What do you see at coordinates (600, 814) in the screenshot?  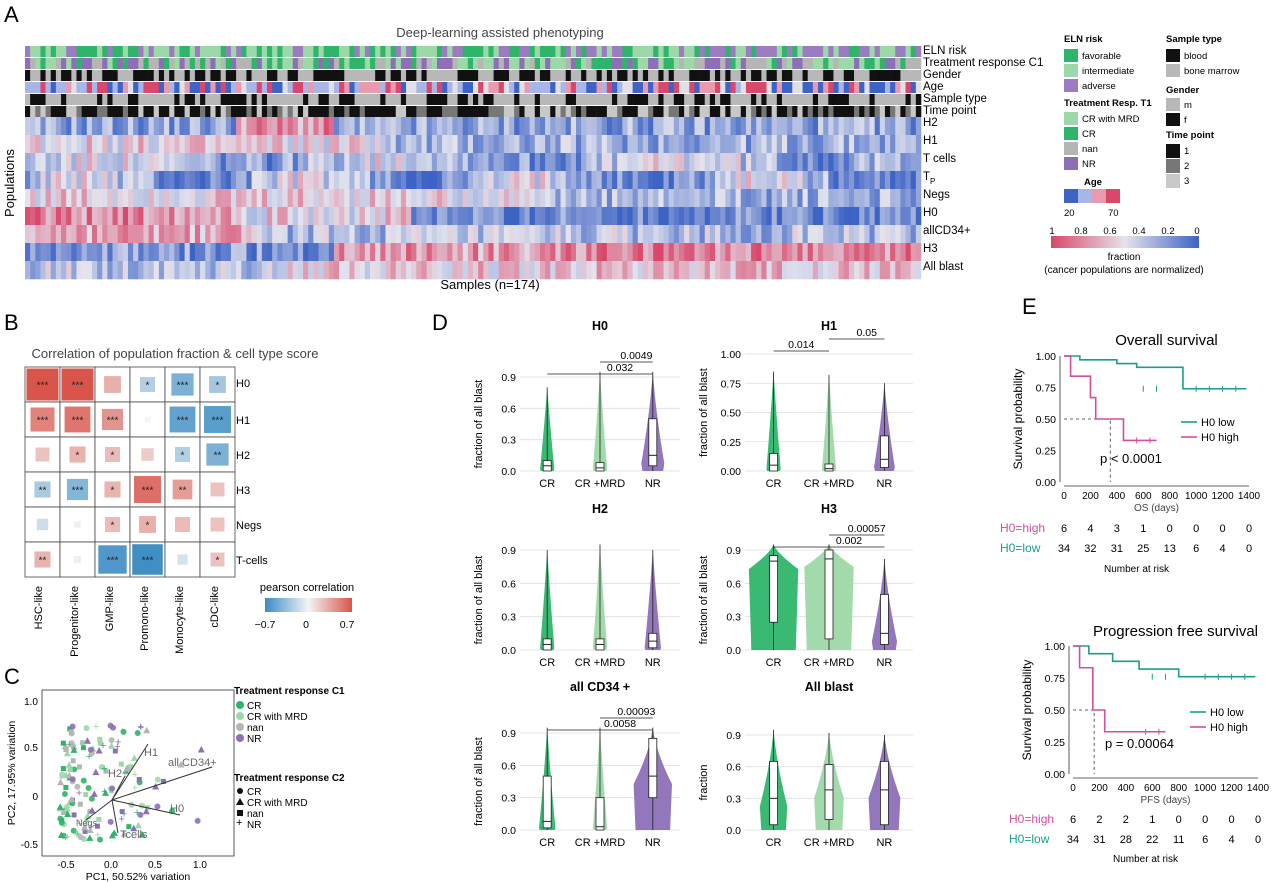 I see `violin-box` at bounding box center [600, 814].